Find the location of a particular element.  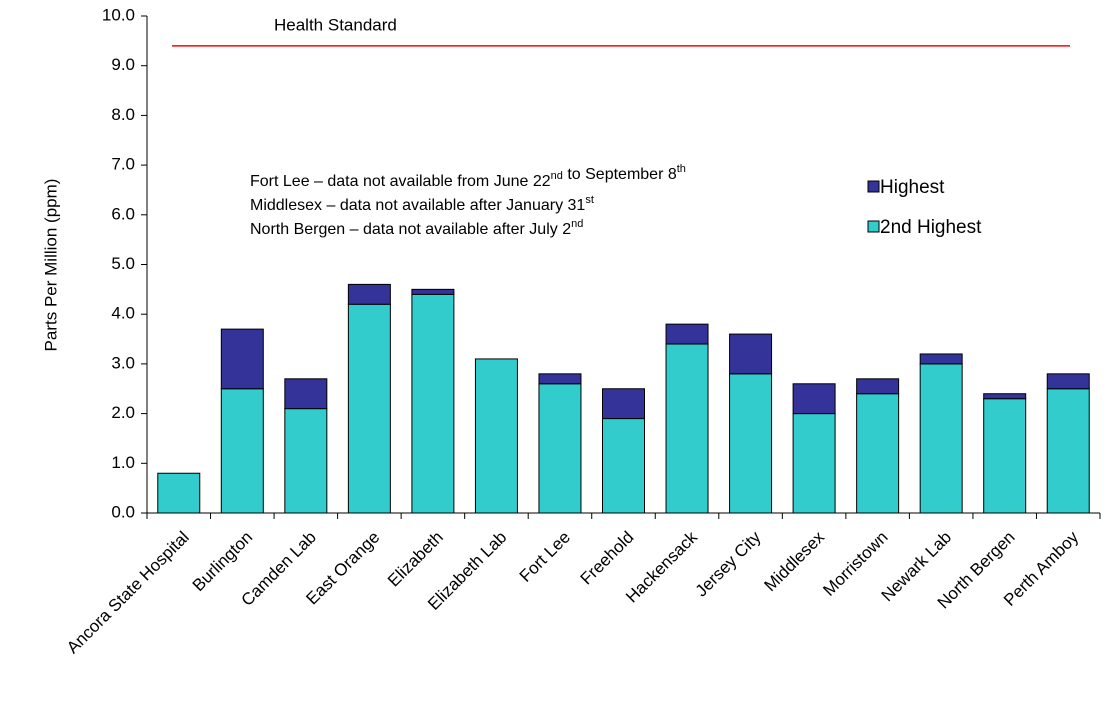

x-tick-label: Ancora State Hospital is located at coordinates (128, 593).